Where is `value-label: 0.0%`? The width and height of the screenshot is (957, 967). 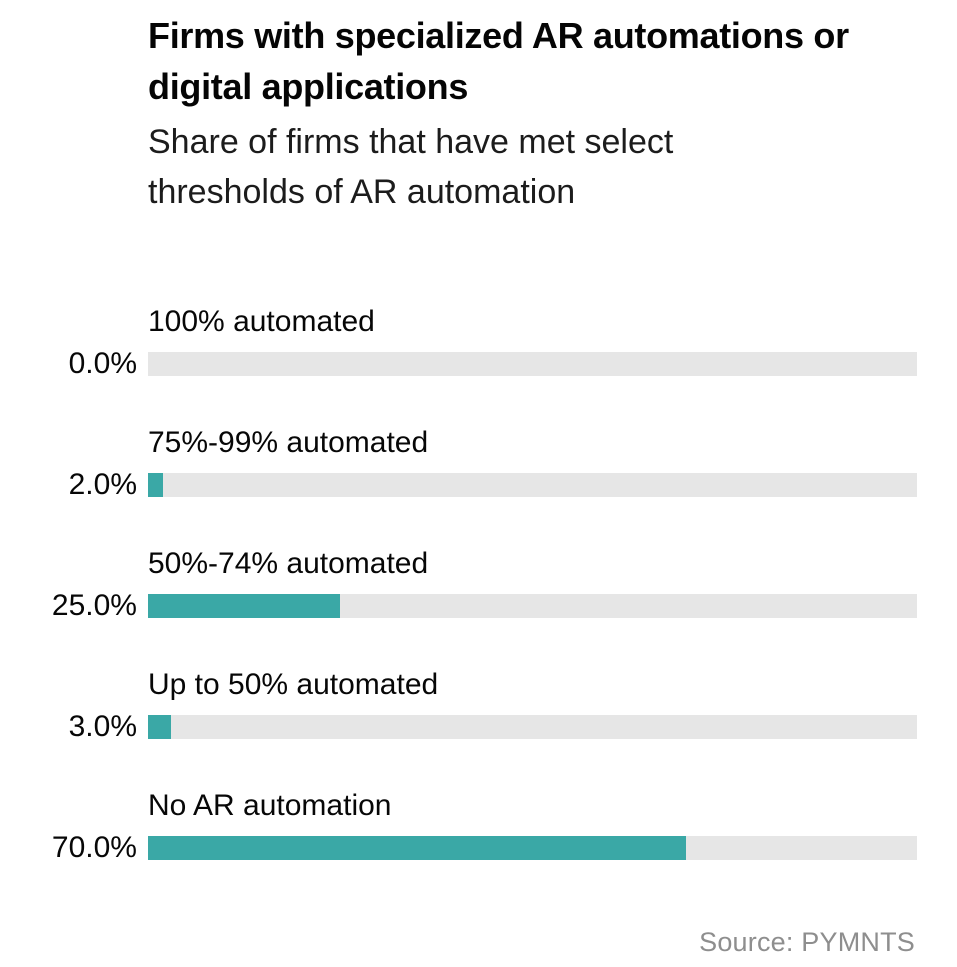 value-label: 0.0% is located at coordinates (102, 363).